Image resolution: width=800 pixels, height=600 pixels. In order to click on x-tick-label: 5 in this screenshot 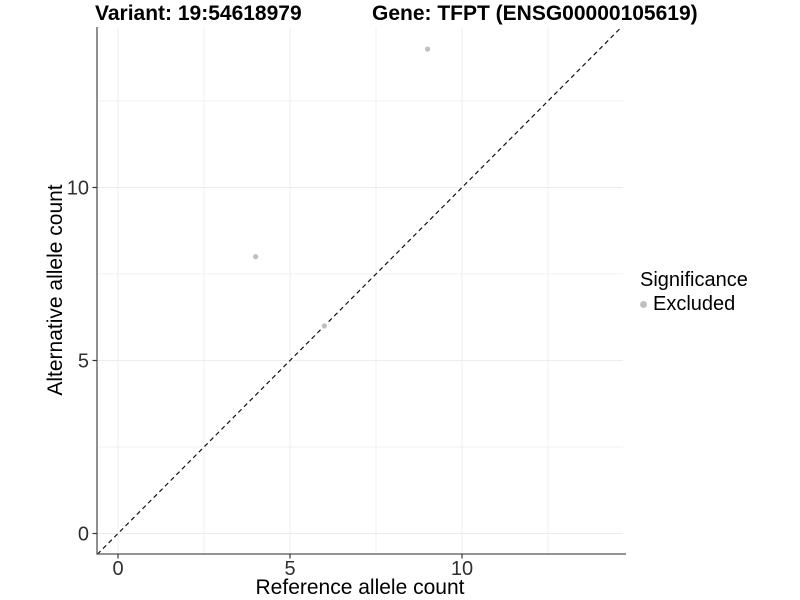, I will do `click(289, 569)`.